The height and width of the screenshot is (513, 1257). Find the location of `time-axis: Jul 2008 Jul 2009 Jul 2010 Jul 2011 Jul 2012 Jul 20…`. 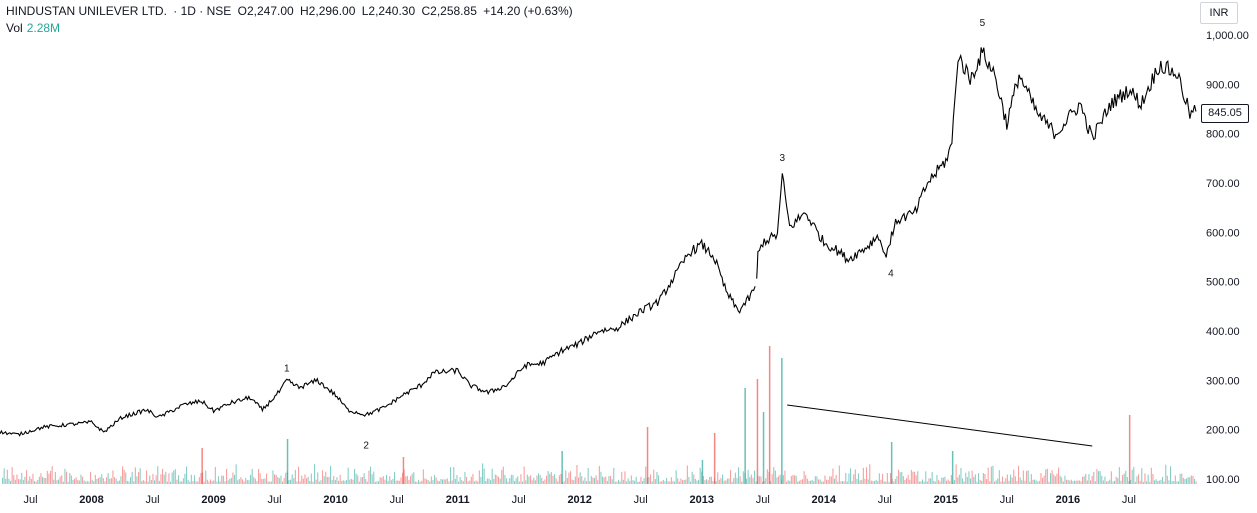

time-axis: Jul 2008 Jul 2009 Jul 2010 Jul 2011 Jul 2012 Jul 20… is located at coordinates (579, 500).